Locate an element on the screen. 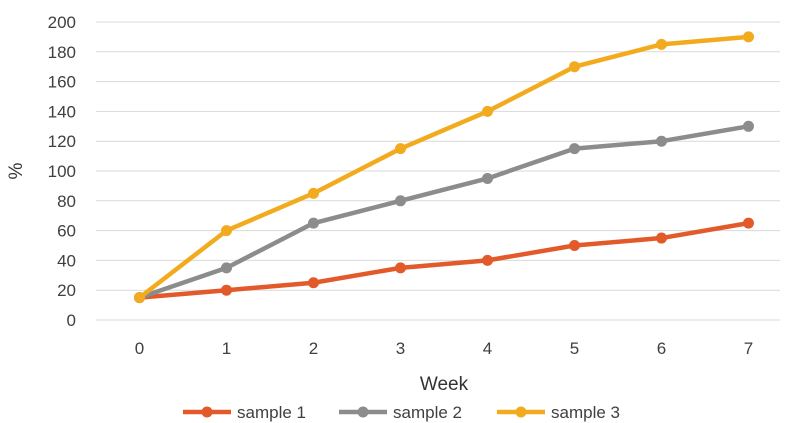 The width and height of the screenshot is (787, 423). x-axis-title: Week is located at coordinates (444, 384).